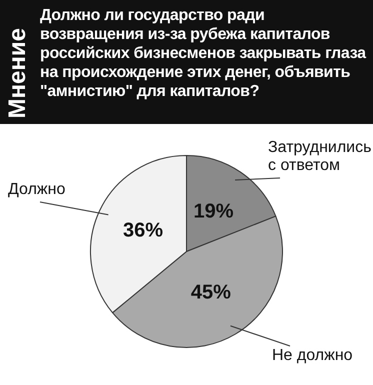 The height and width of the screenshot is (385, 373). I want to click on data-label: 19%, so click(213, 211).